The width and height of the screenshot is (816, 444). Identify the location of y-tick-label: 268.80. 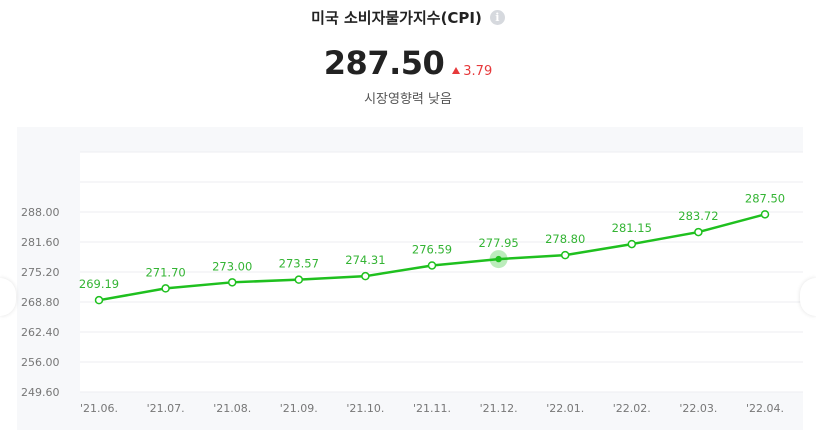
(40, 302).